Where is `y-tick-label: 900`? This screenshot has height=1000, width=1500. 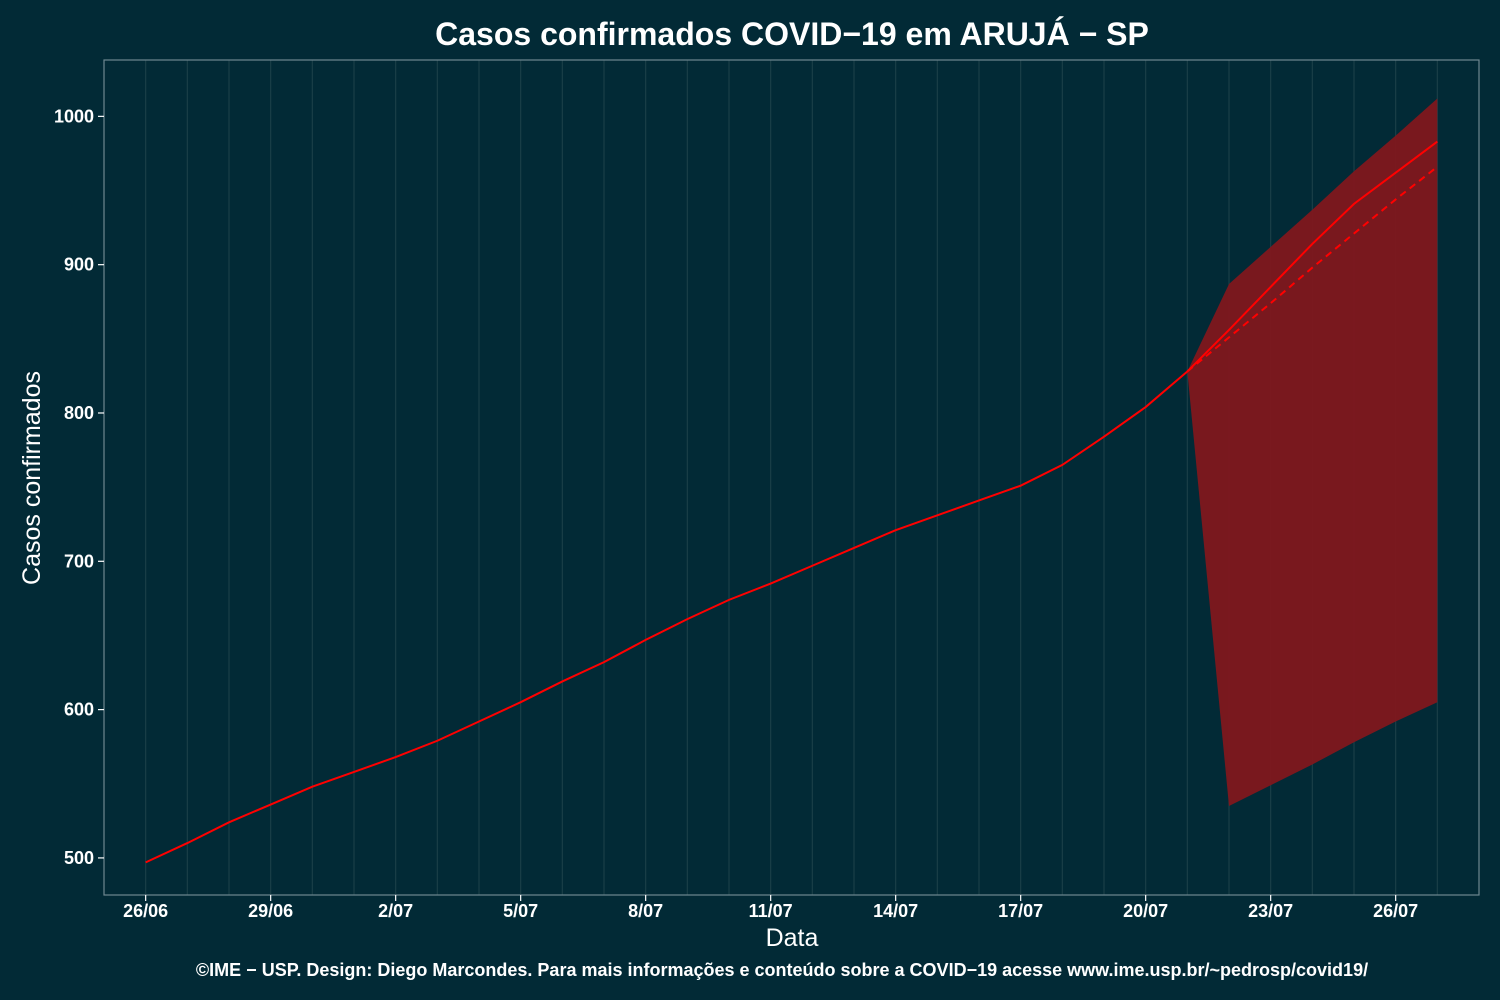 y-tick-label: 900 is located at coordinates (79, 265).